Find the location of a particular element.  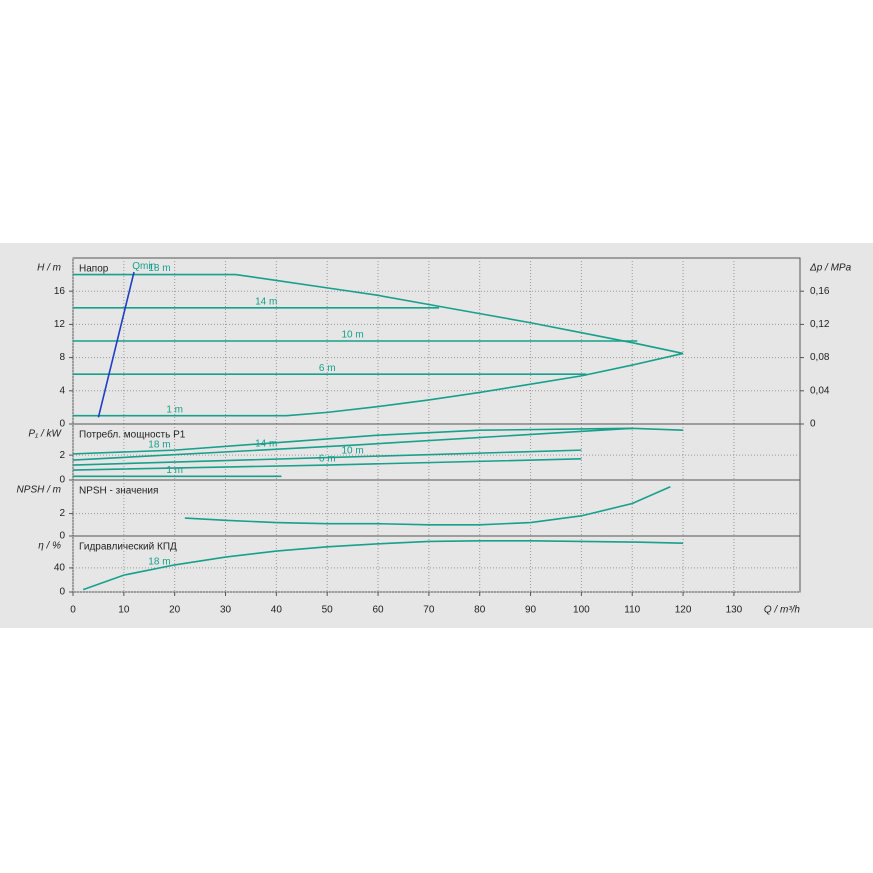

y2-tick-label: 0,04 is located at coordinates (820, 390).